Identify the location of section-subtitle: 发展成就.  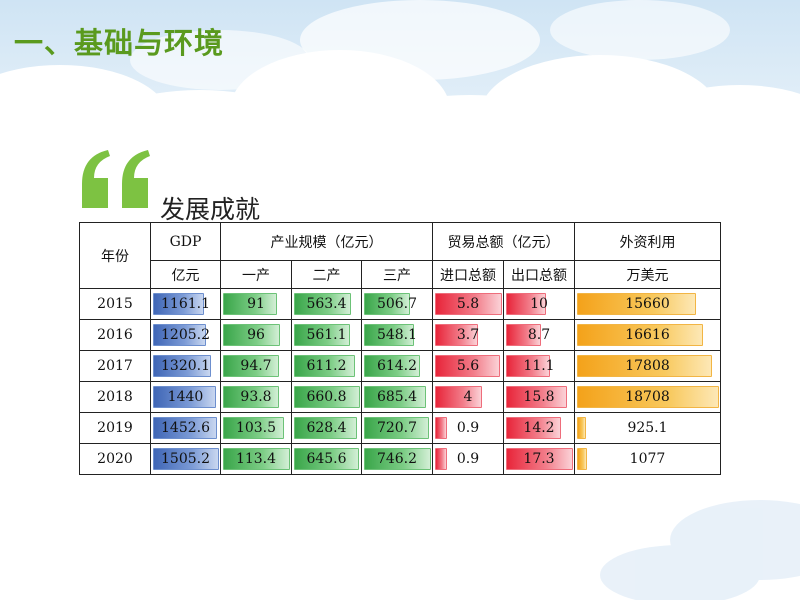
(210, 209).